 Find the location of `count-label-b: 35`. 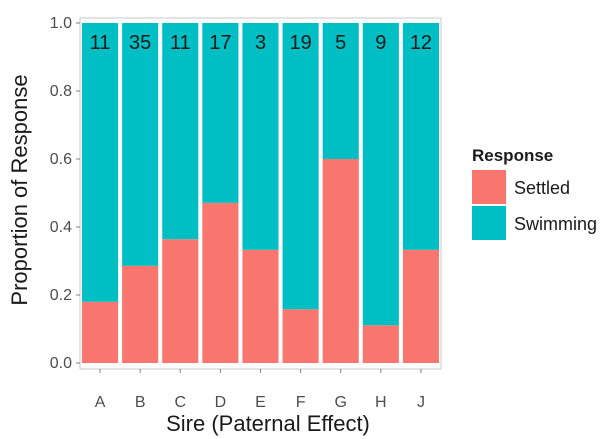

count-label-b: 35 is located at coordinates (140, 43).